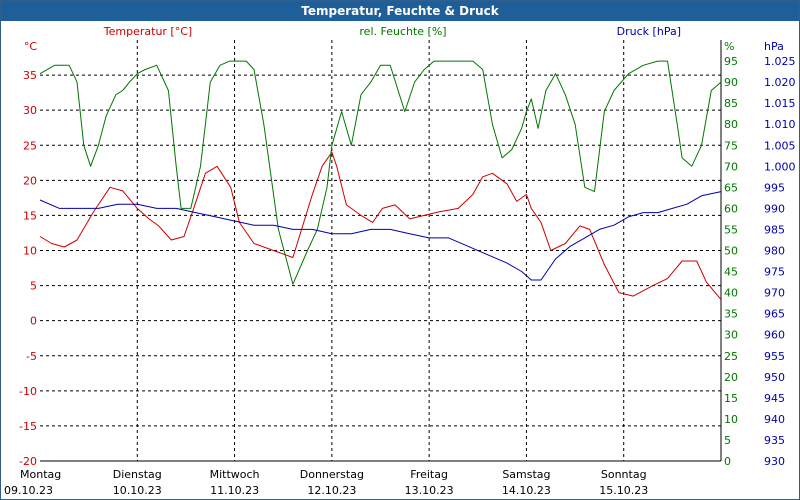 This screenshot has width=800, height=500. I want to click on humidity-tick-label: 25, so click(731, 356).